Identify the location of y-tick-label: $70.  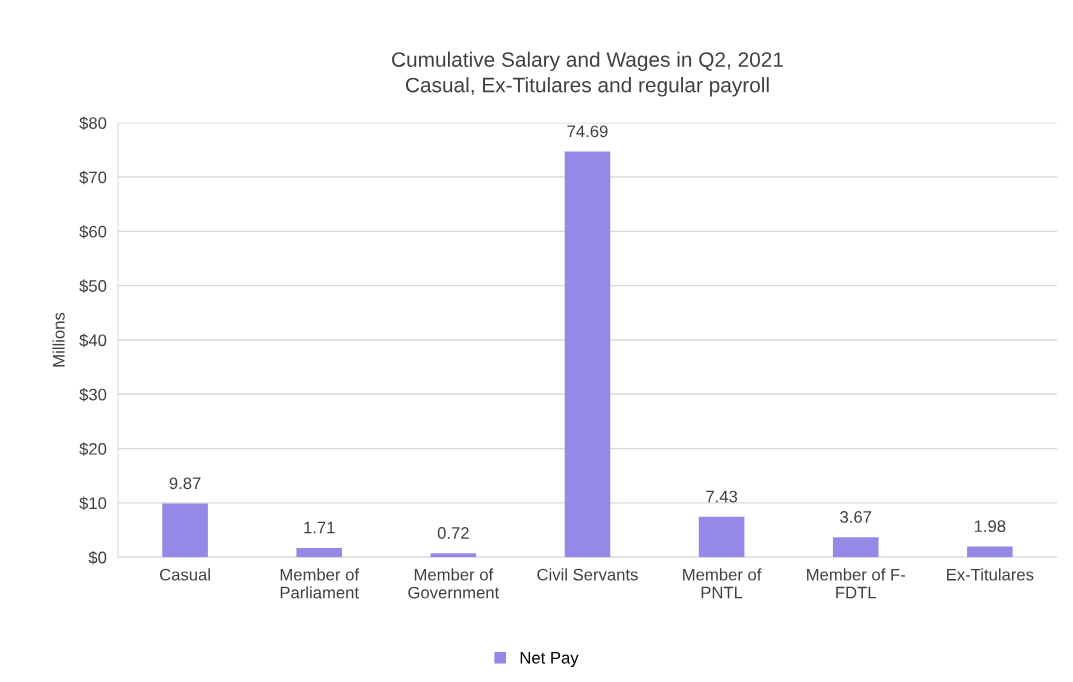
(93, 177).